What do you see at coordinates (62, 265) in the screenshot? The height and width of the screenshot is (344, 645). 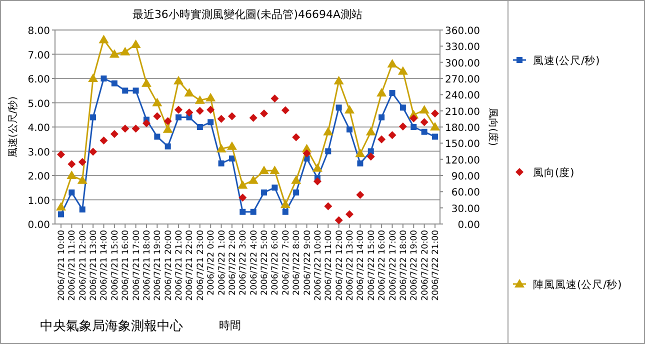 I see `x-tick-label: 2006/7/21 10:00` at bounding box center [62, 265].